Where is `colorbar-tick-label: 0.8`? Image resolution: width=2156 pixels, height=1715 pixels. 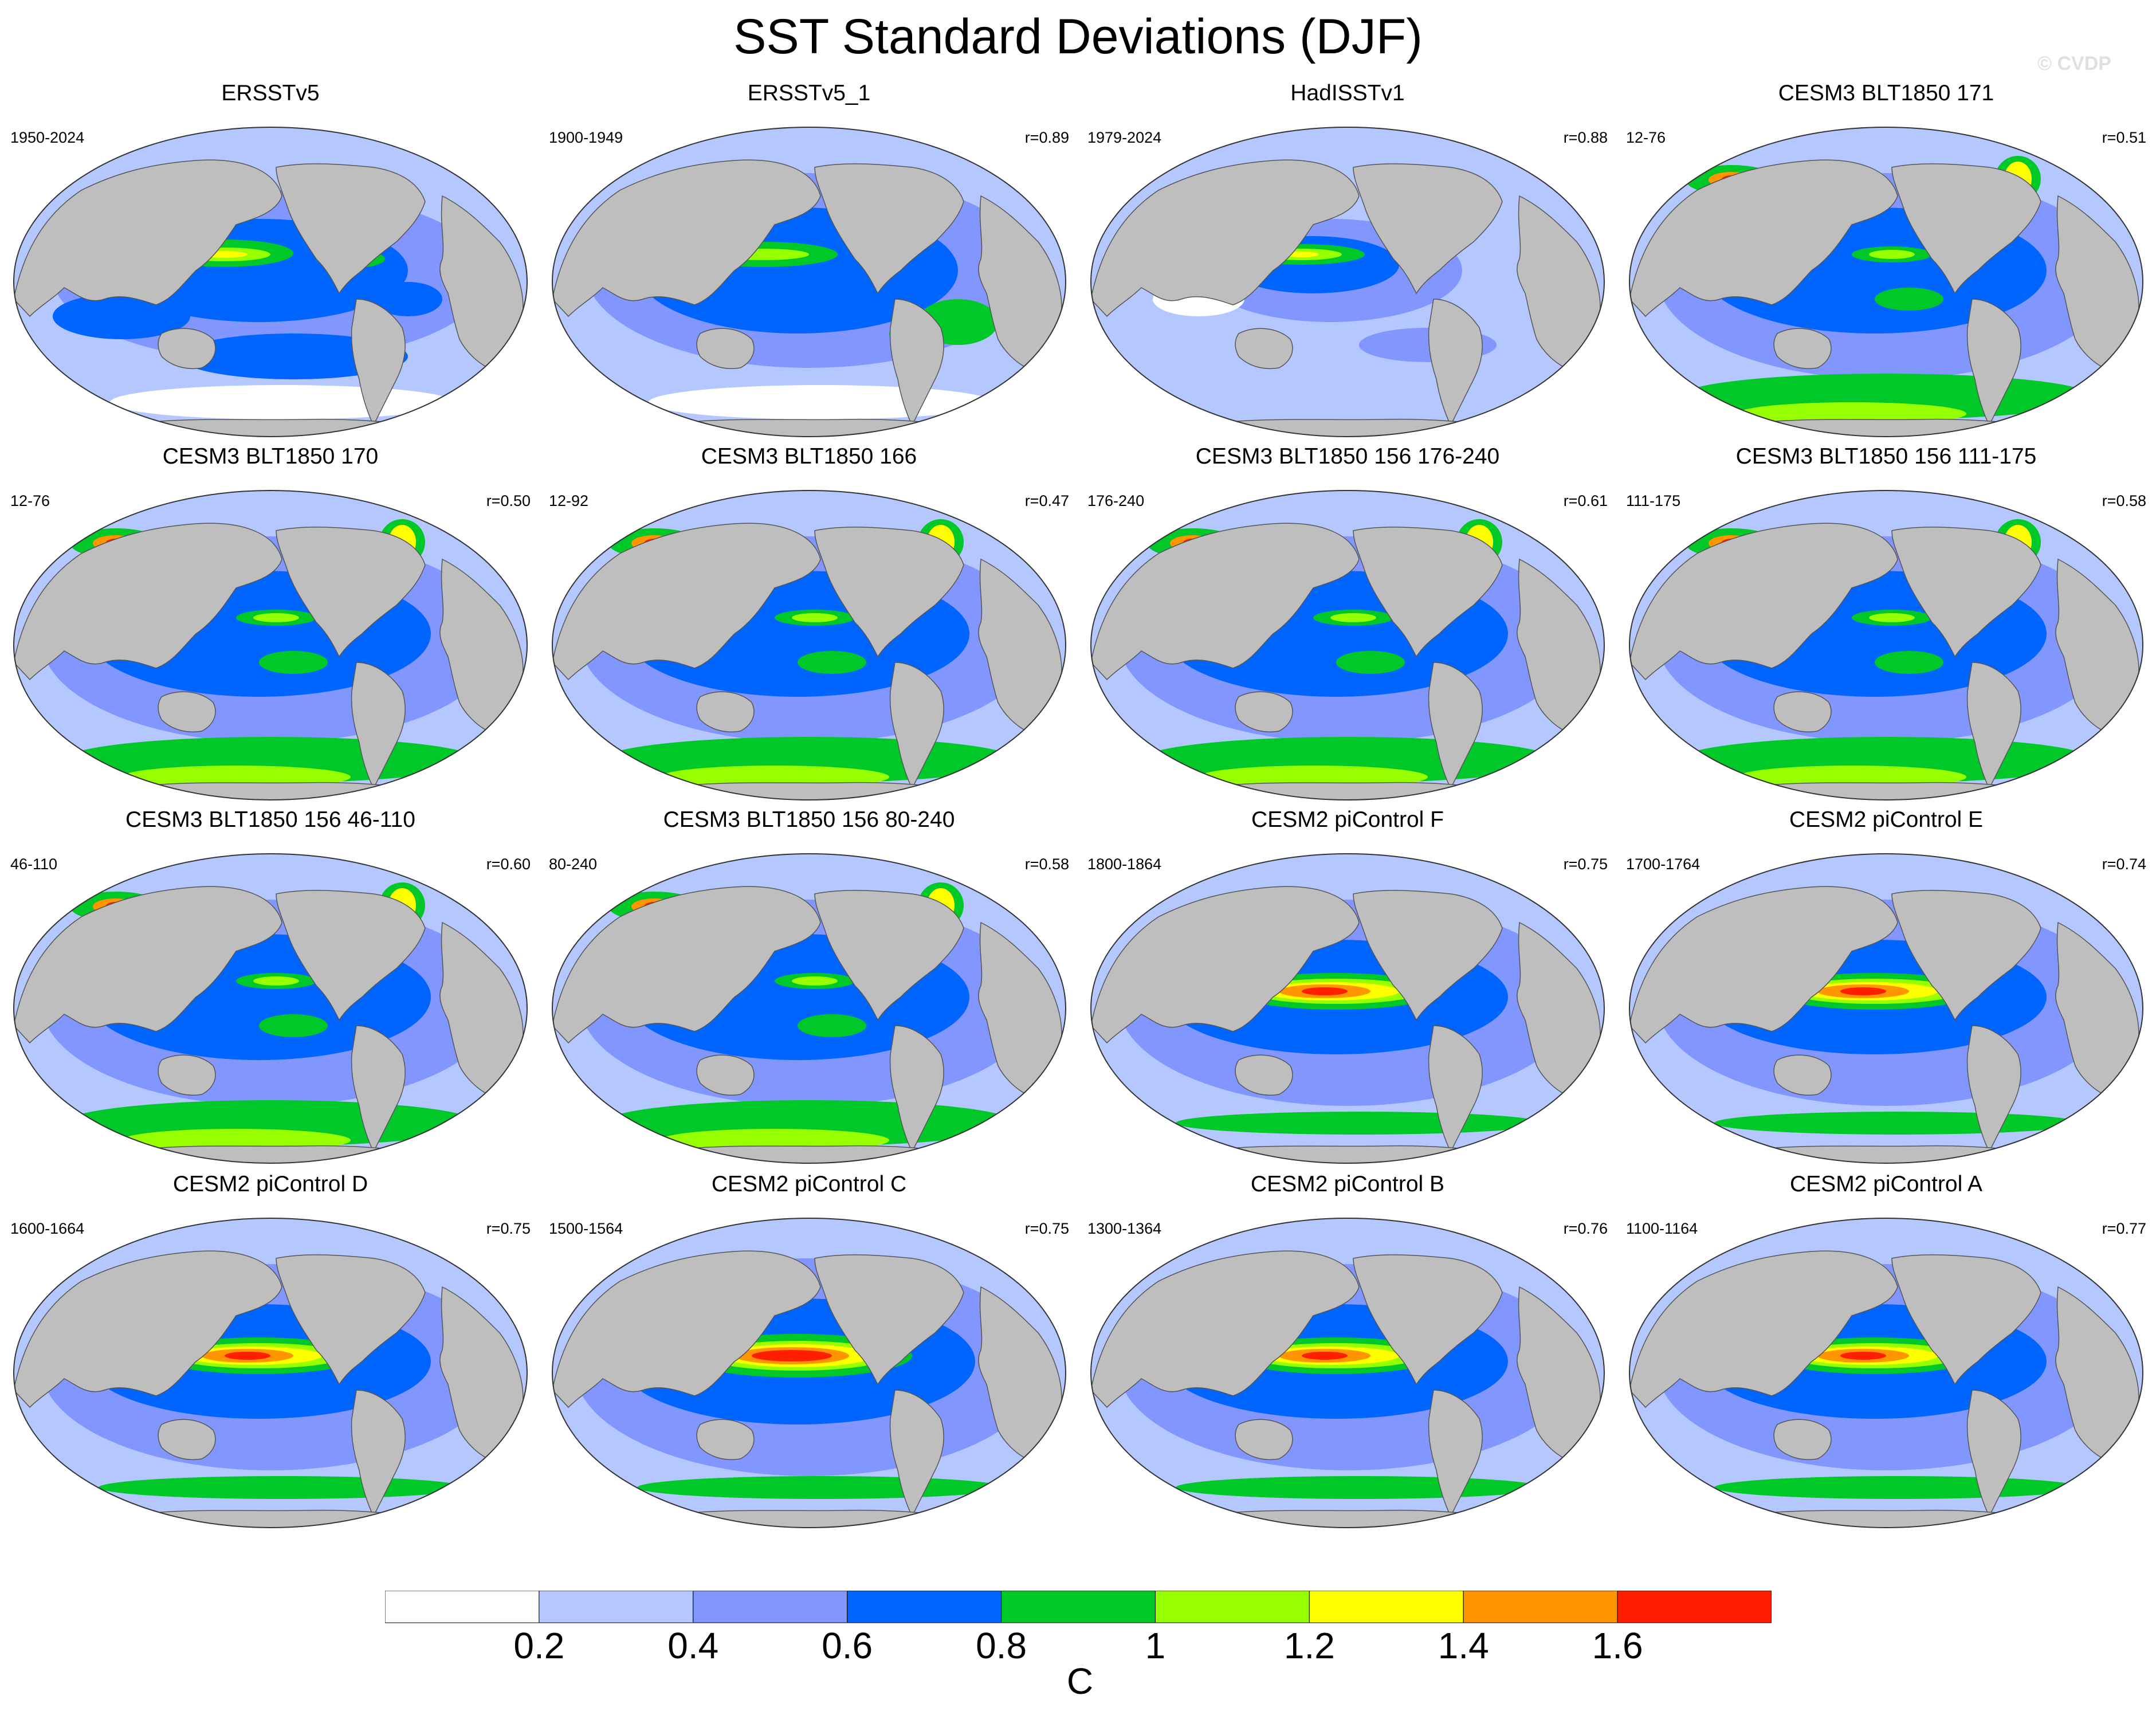 colorbar-tick-label: 0.8 is located at coordinates (1001, 1645).